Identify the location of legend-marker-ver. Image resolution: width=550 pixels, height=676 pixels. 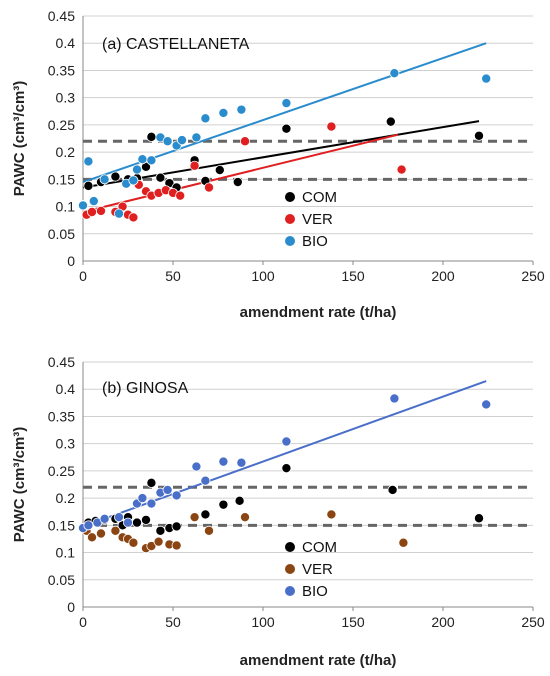
(290, 219).